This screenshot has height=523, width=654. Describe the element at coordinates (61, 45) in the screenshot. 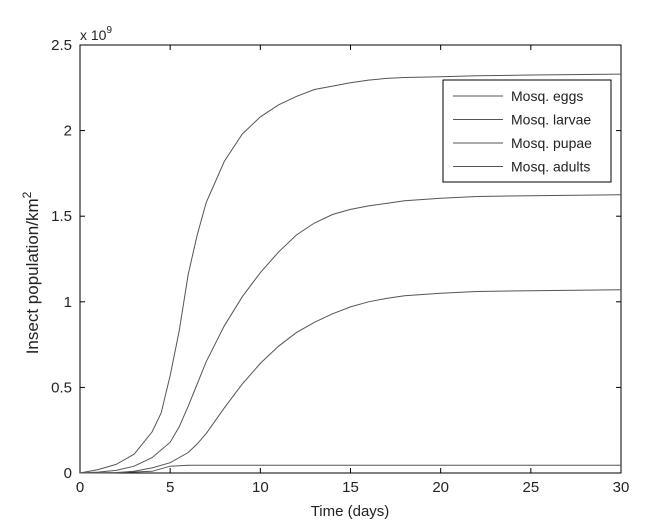

I see `y-tick-label: 2.5` at that location.